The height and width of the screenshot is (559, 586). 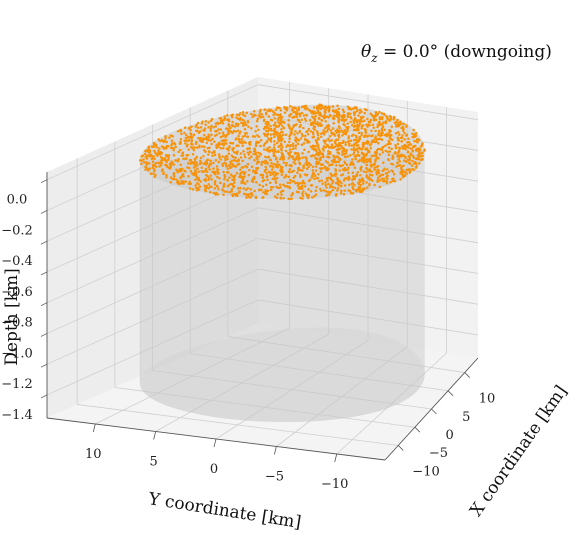 I want to click on x-tick-mark, so click(x=467, y=375).